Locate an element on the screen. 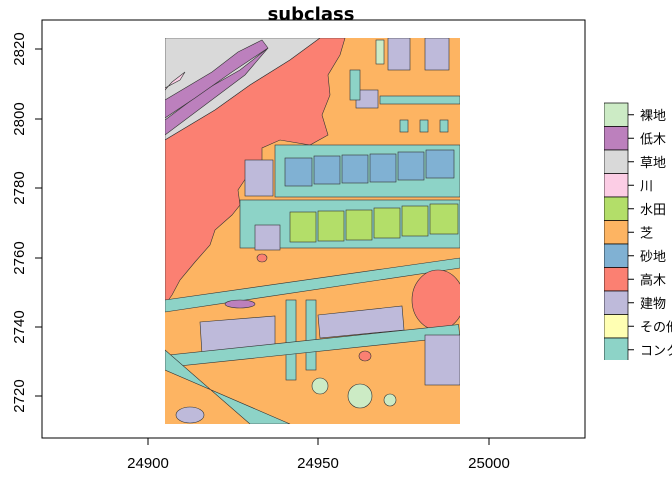  y-tick-label: 2820 is located at coordinates (19, 48).